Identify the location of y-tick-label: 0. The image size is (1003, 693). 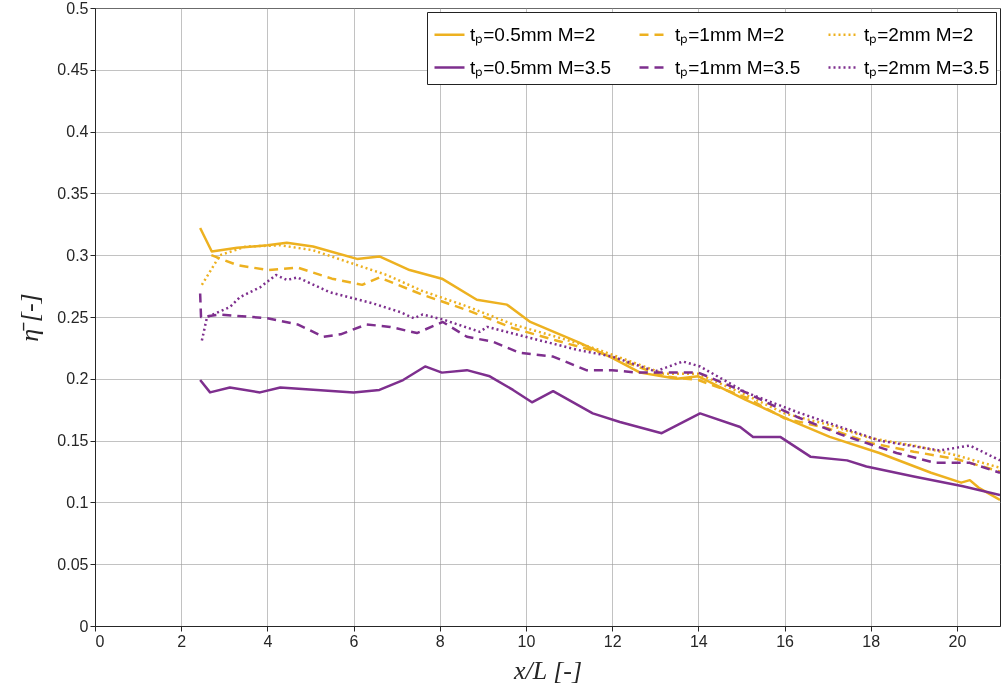
(84, 626).